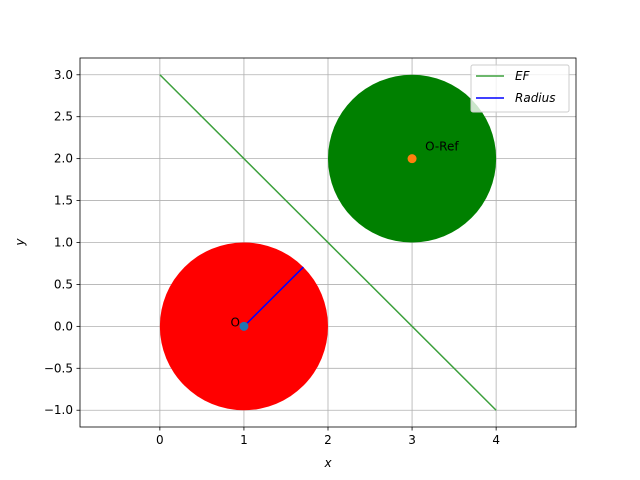 This screenshot has width=640, height=480. I want to click on y-tick-label: 2.5, so click(63, 117).